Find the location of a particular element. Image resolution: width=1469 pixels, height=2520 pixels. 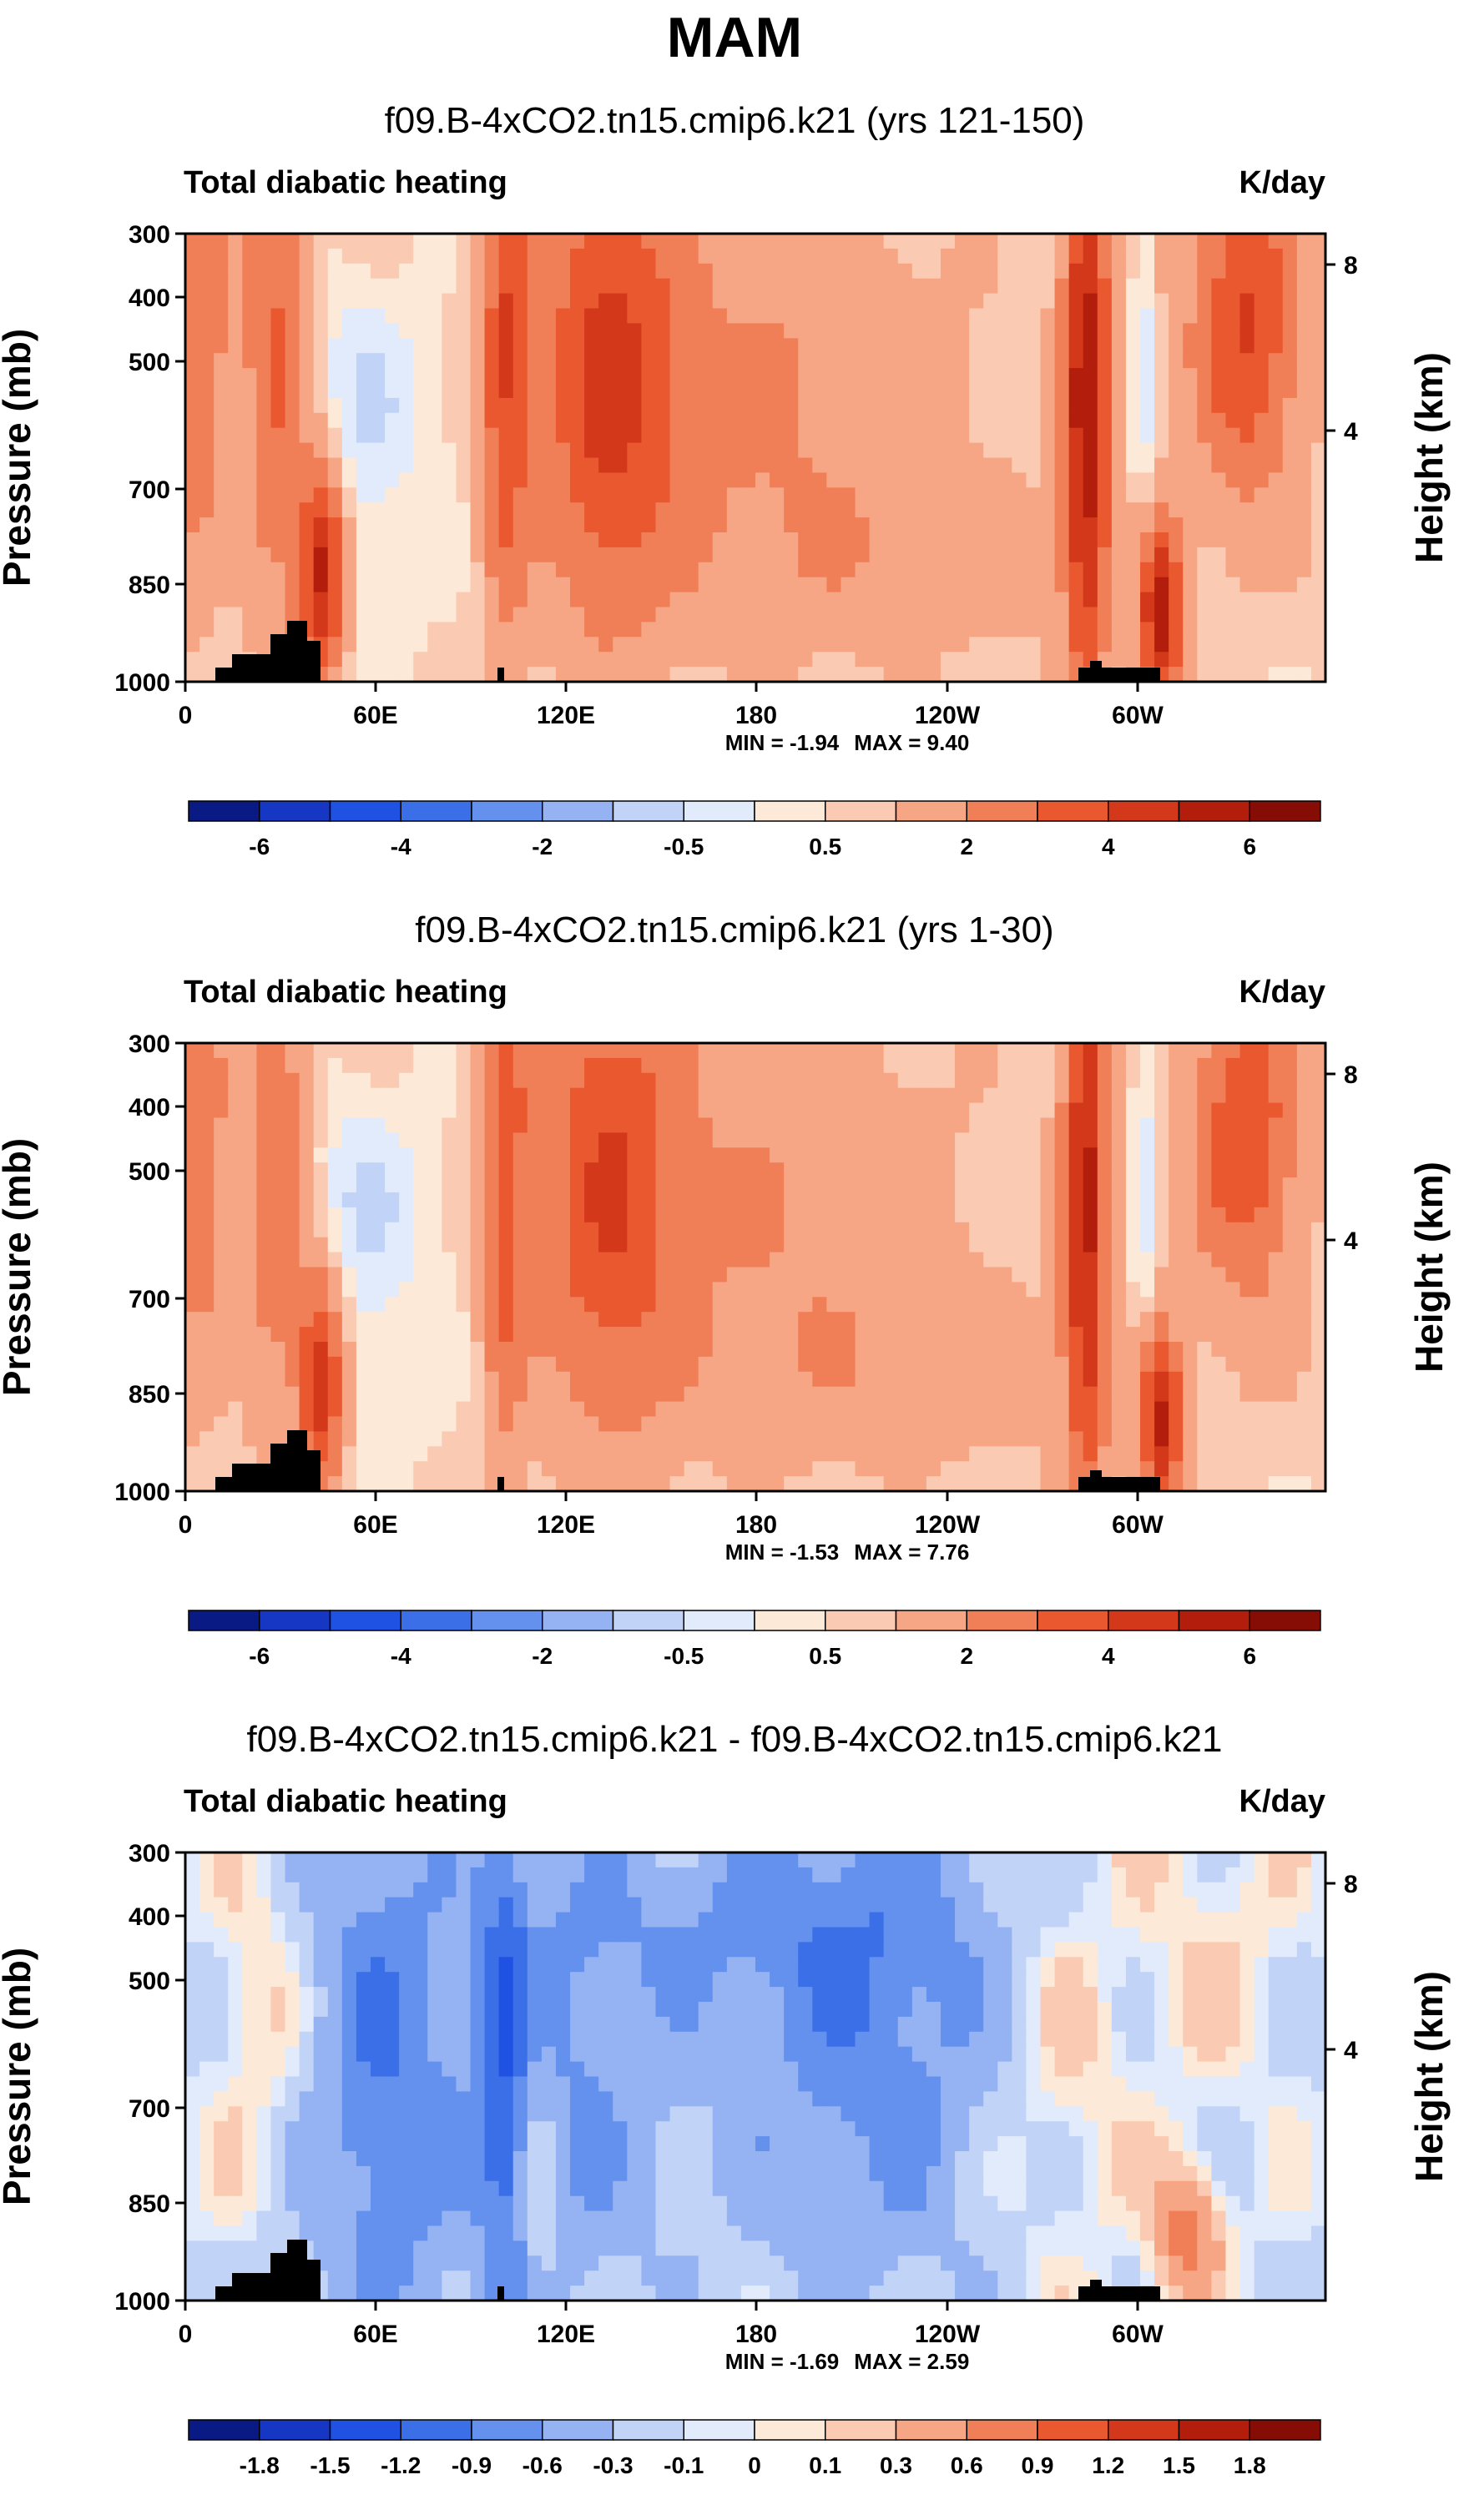

panel-2-colorbar-box is located at coordinates (648, 1620).